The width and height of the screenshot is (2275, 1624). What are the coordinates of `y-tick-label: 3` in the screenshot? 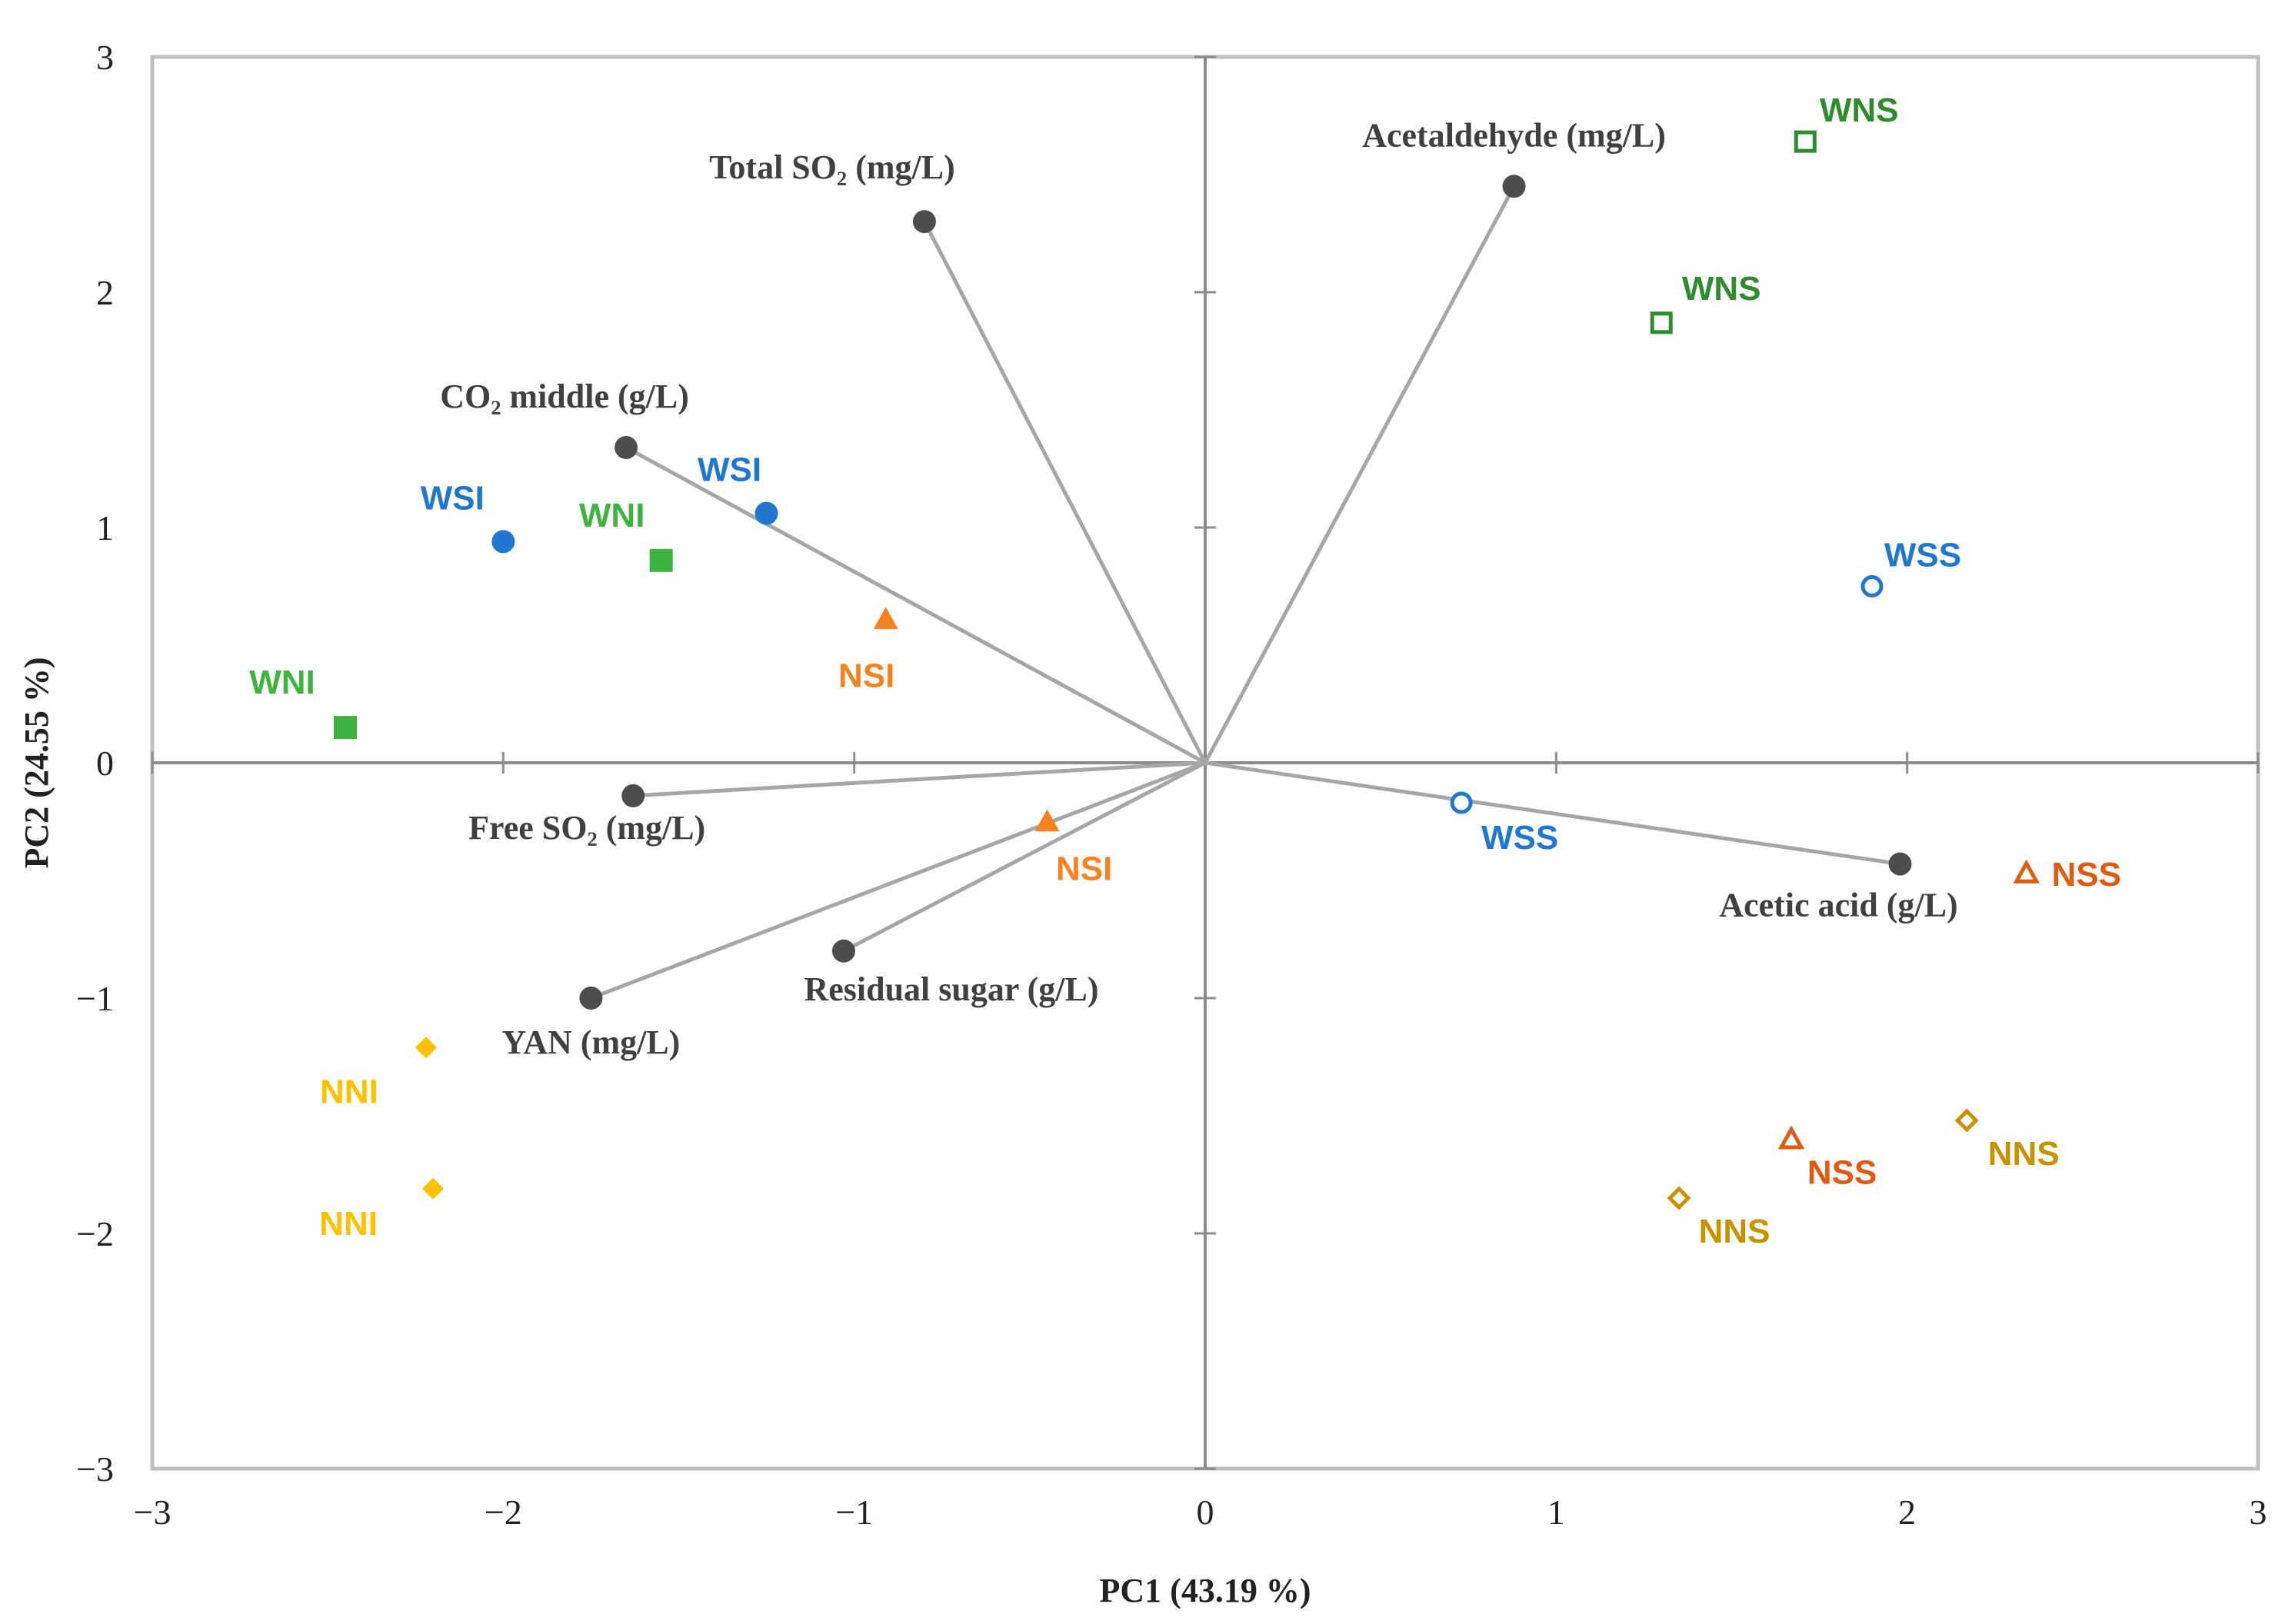 It's located at (105, 57).